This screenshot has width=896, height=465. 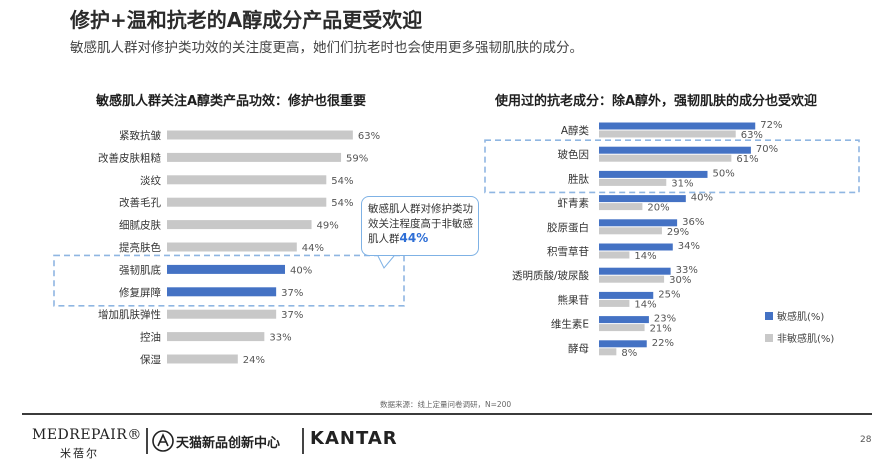 I want to click on right-category-label: 虾青素, so click(x=574, y=203).